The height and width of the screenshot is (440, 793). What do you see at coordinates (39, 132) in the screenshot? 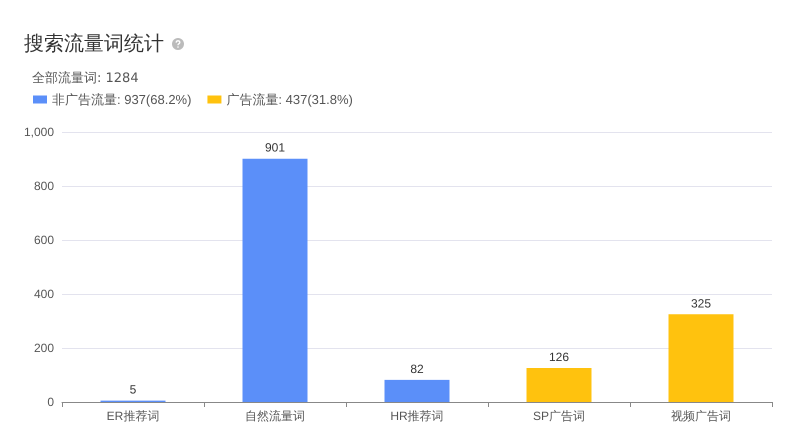
I see `y-tick-label: 1,000` at bounding box center [39, 132].